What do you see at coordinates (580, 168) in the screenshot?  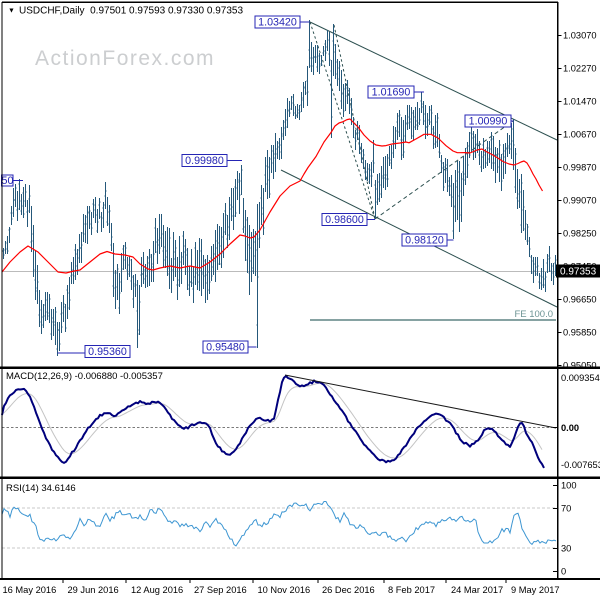 I see `svg-text: 0.99870` at bounding box center [580, 168].